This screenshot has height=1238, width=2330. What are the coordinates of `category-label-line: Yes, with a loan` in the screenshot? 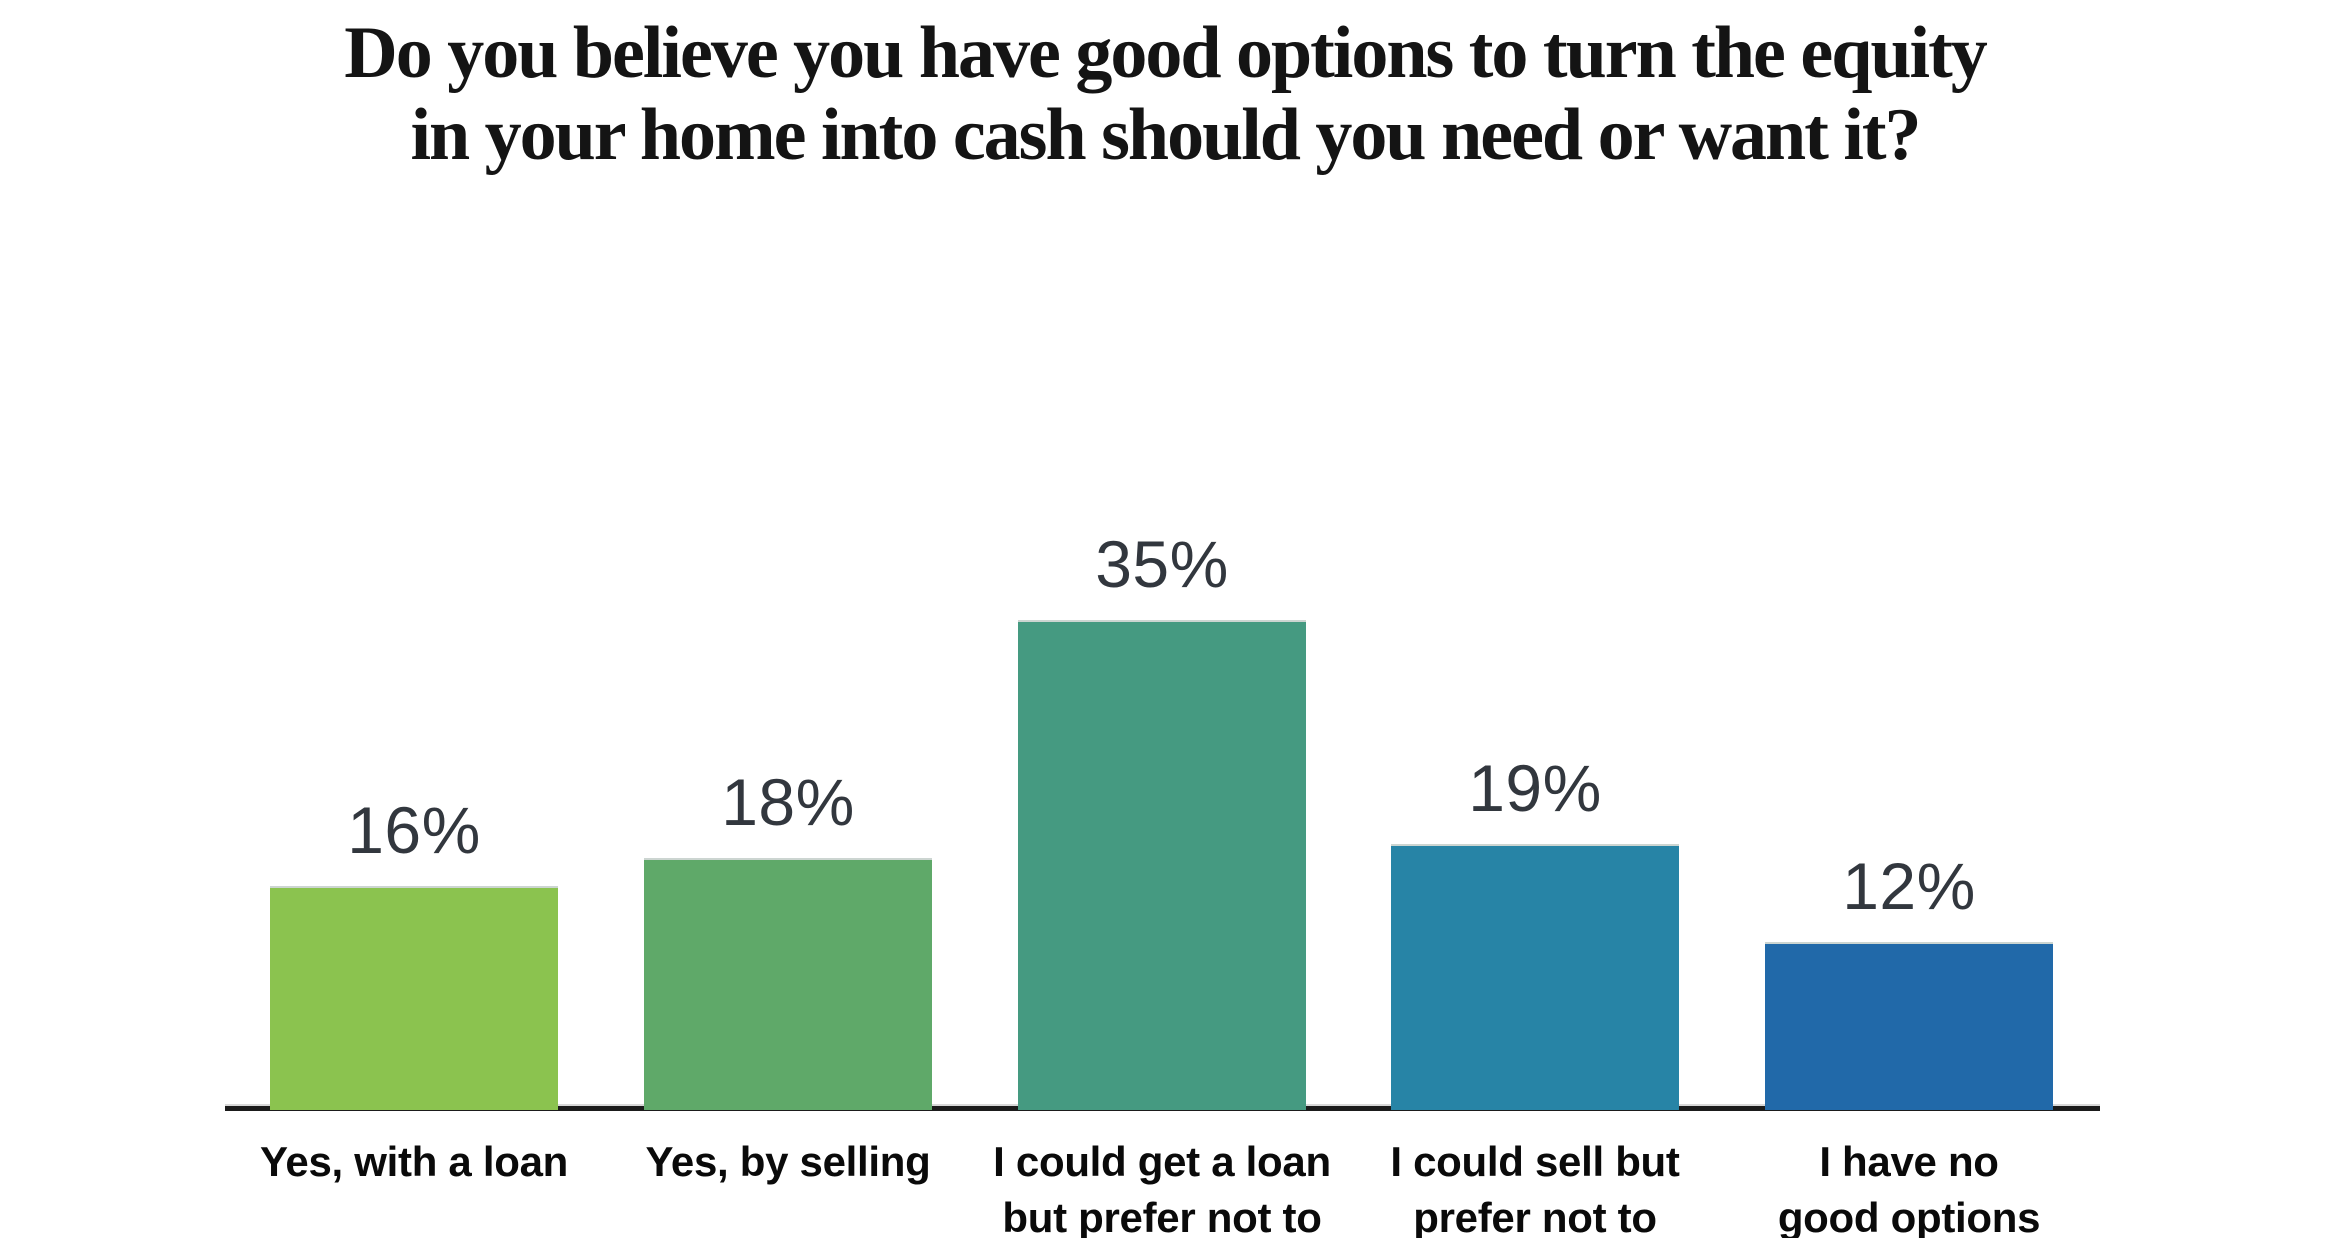 It's located at (414, 1161).